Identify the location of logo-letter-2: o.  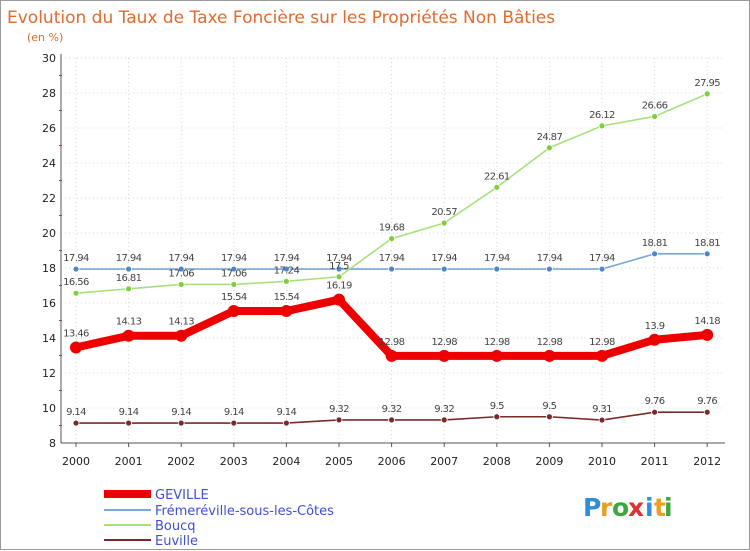
(620, 507).